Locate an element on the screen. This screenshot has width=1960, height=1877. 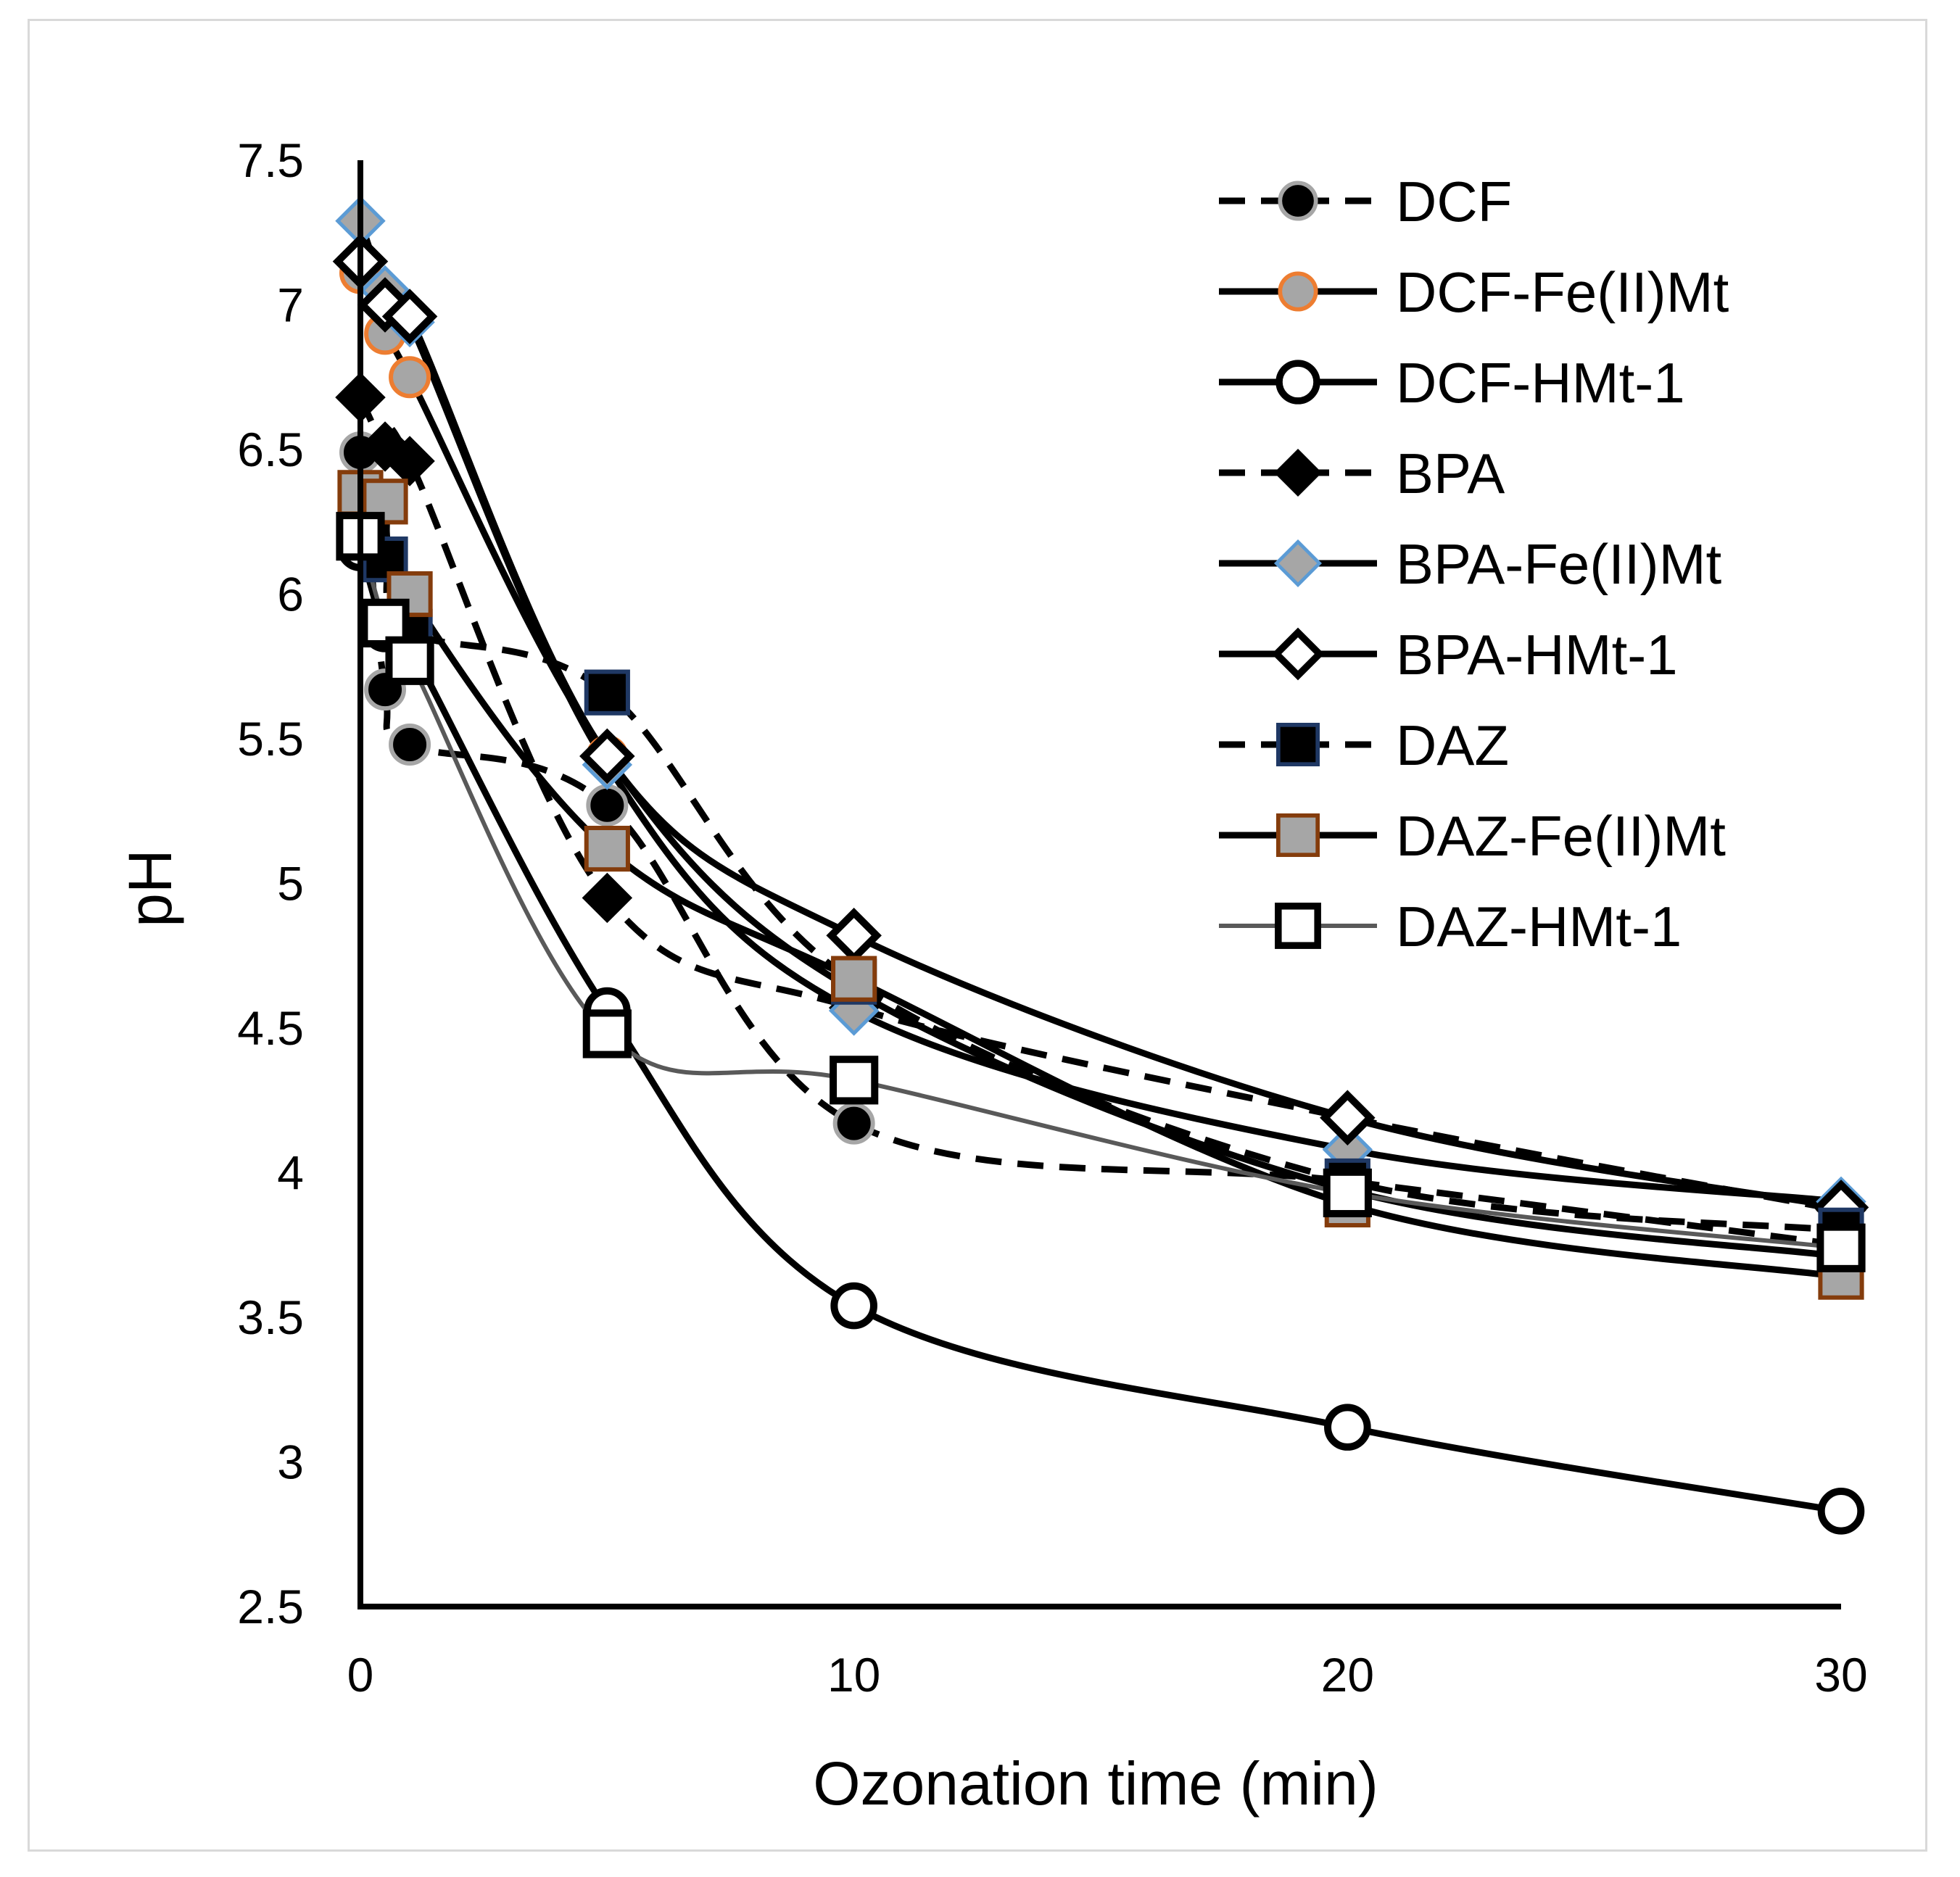
legend-item-dcf-fe-ii-mt: DCF-Fe(II)Mt is located at coordinates (1474, 292).